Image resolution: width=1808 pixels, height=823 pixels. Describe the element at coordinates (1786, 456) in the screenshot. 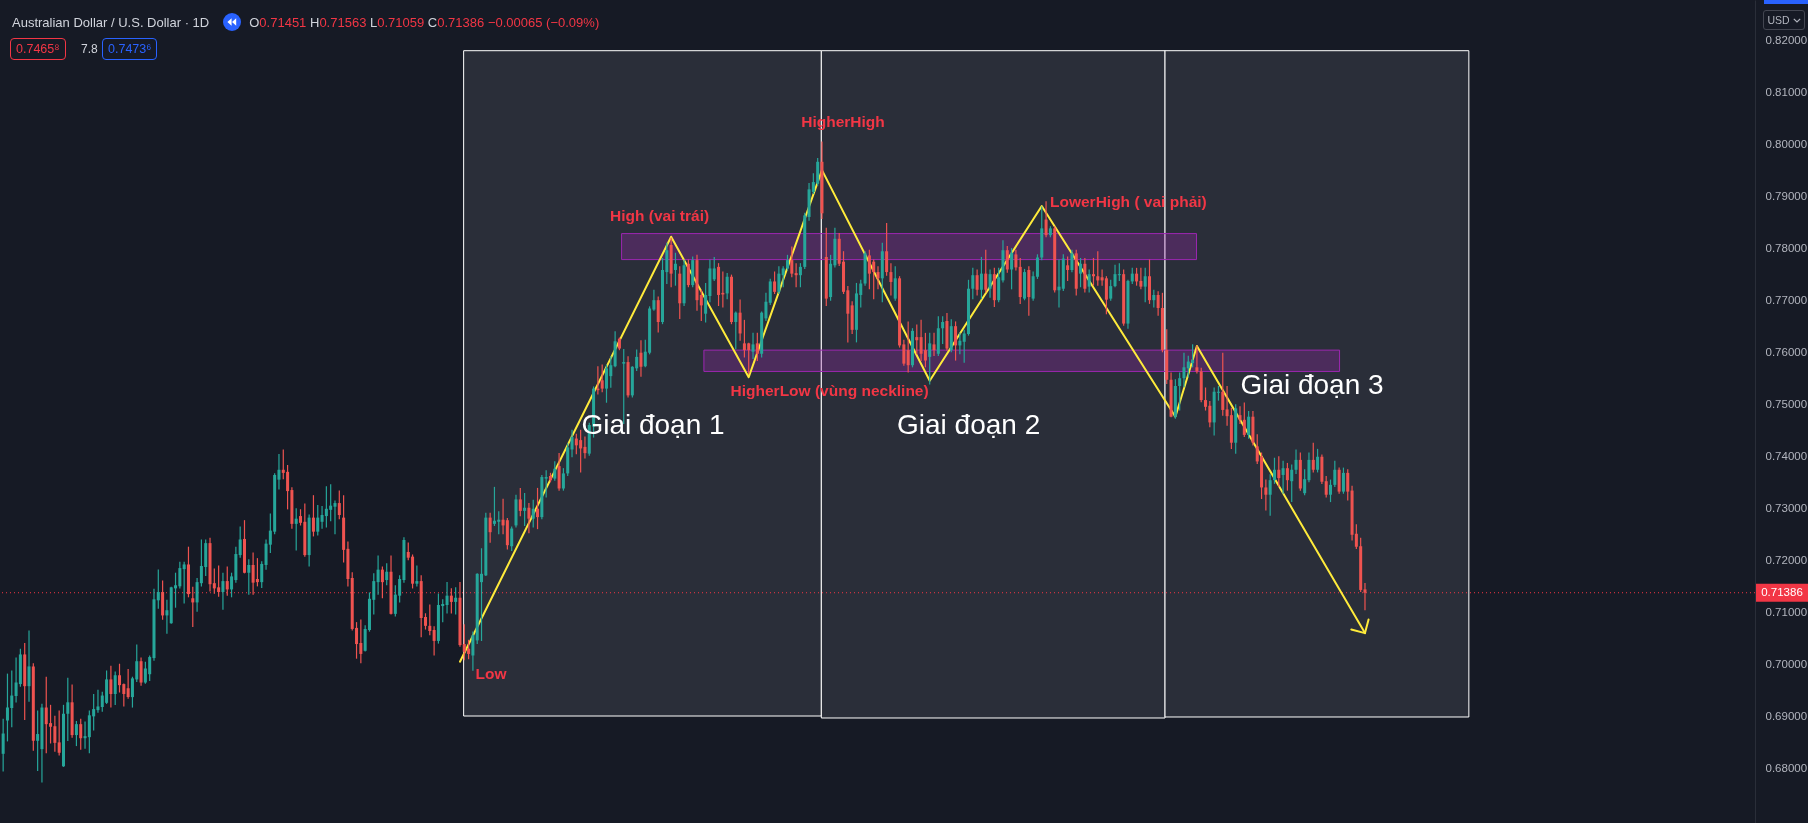

I see `y-tick-label: 0.74000` at that location.